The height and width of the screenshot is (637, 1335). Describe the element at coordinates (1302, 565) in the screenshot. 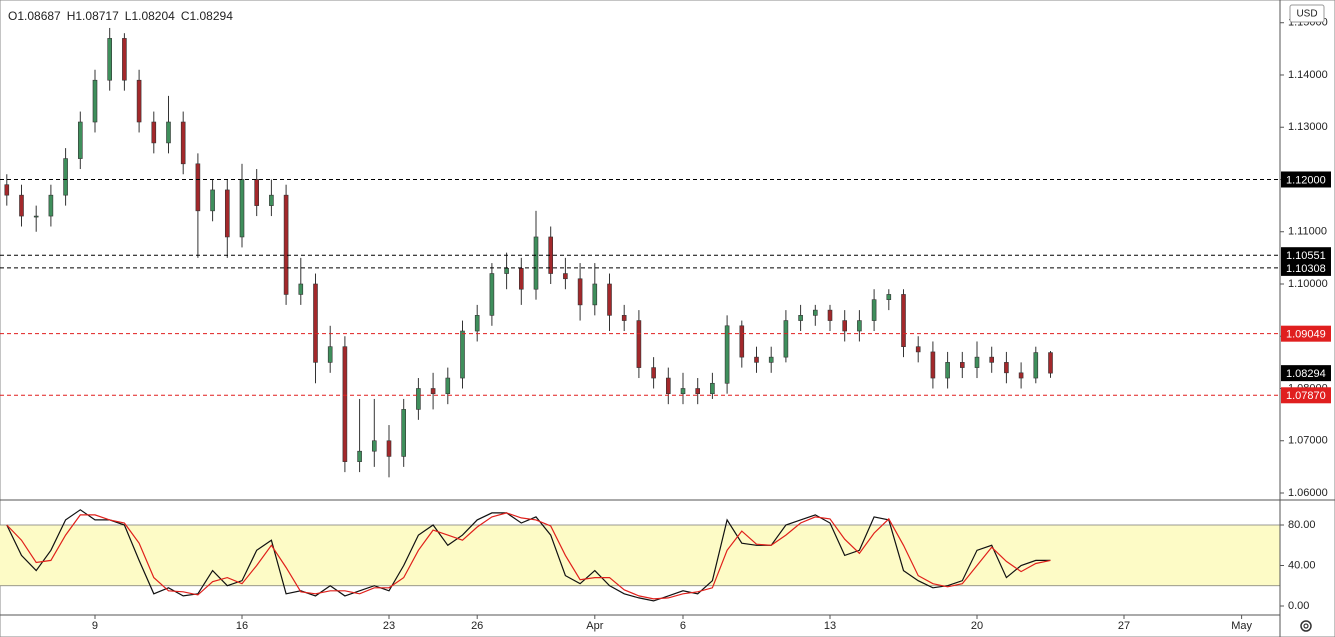

I see `y-tick-label: 40.00` at that location.